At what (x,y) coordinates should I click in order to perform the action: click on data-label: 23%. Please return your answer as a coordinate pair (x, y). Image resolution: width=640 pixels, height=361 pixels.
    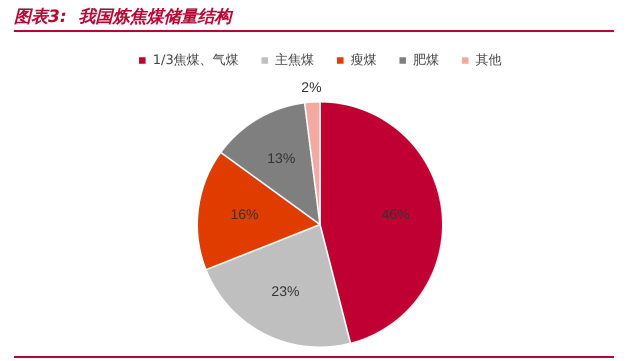
    Looking at the image, I should click on (285, 291).